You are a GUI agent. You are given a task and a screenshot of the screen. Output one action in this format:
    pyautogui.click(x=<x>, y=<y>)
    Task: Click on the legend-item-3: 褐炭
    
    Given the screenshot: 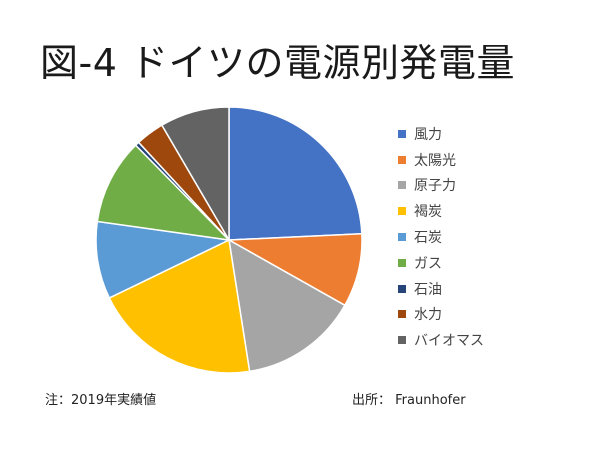 What is the action you would take?
    pyautogui.click(x=441, y=211)
    